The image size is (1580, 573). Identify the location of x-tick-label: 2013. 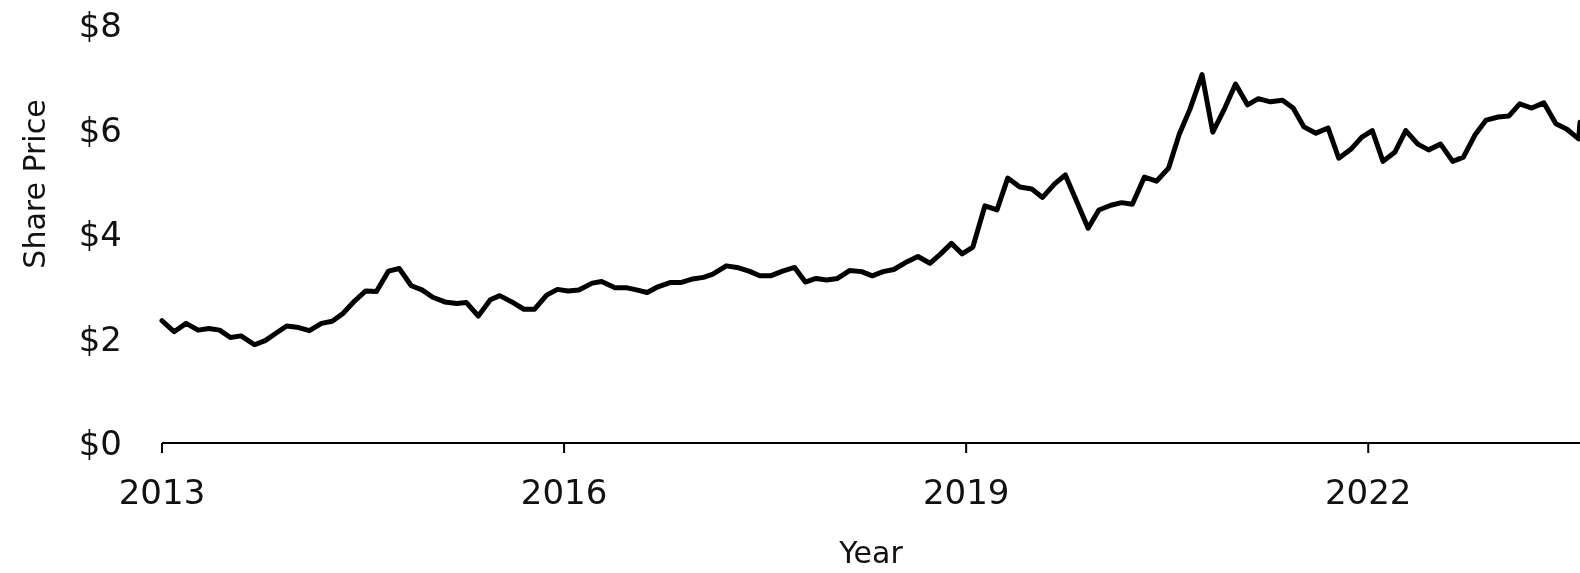
(162, 492).